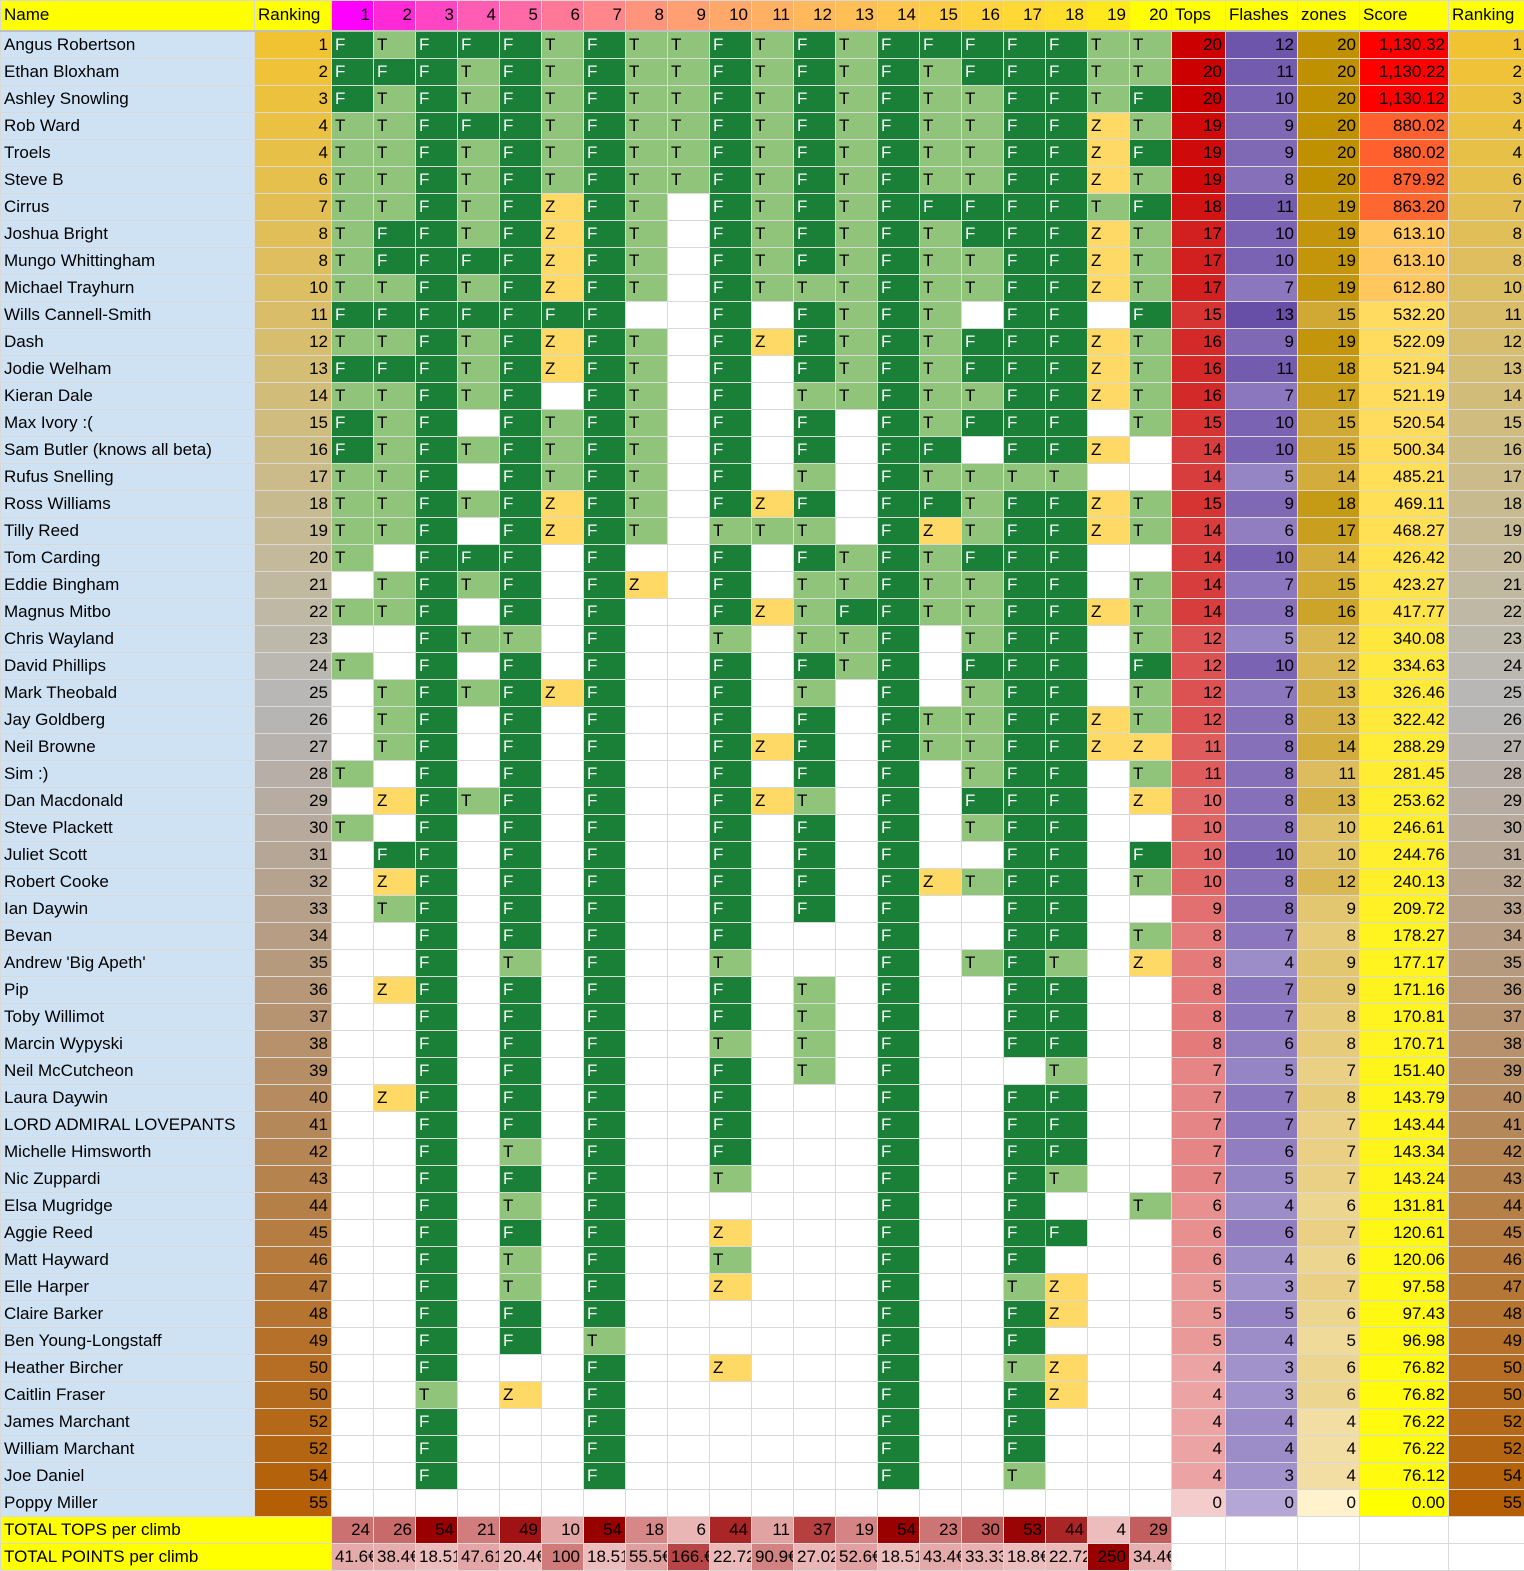 This screenshot has height=1571, width=1524. I want to click on climber-name: Nic Zuppardi, so click(128, 1178).